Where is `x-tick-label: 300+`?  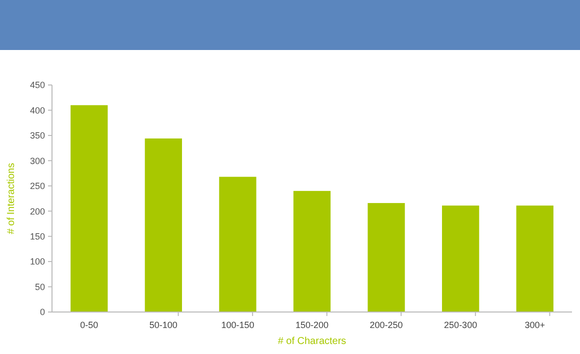
x-tick-label: 300+ is located at coordinates (534, 325).